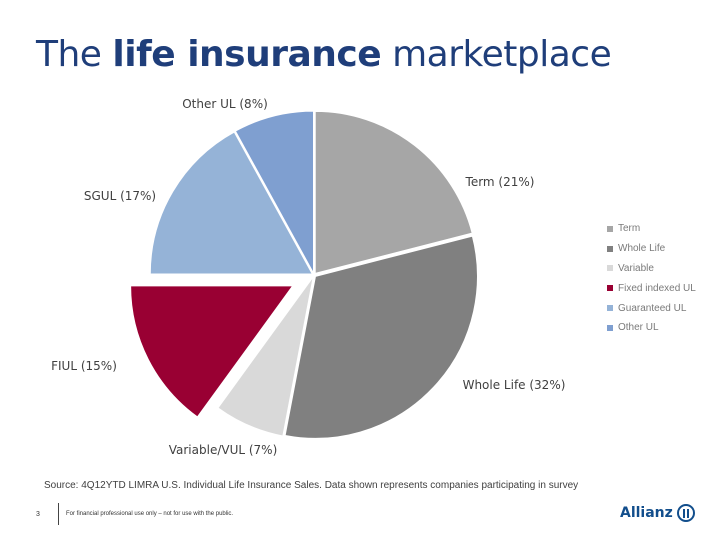 Image resolution: width=720 pixels, height=540 pixels. Describe the element at coordinates (393, 192) in the screenshot. I see `pie-slice-term` at that location.